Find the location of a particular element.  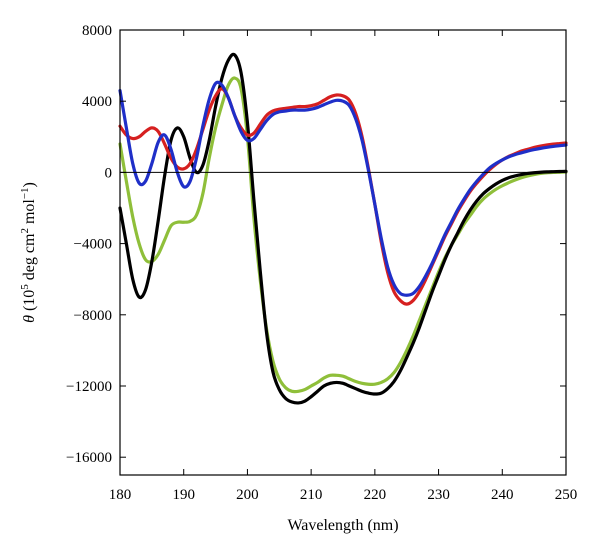

y-tick-label: 8000 is located at coordinates (97, 31).